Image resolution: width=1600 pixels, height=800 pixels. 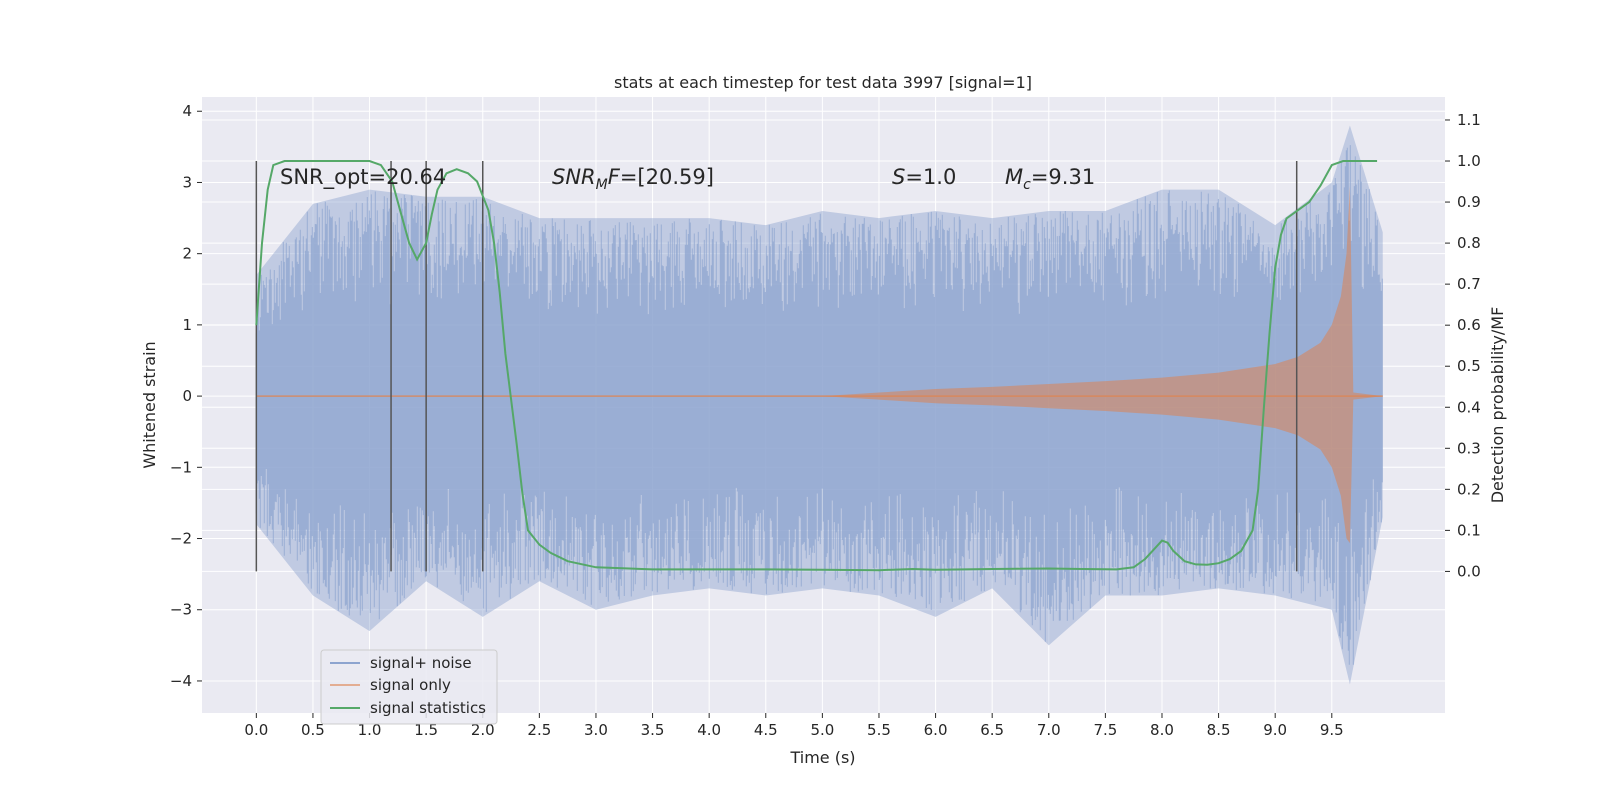 I want to click on y-axis-ticks: −4 −3 −2 −1 0 1 2 3 4, so click(x=186, y=396).